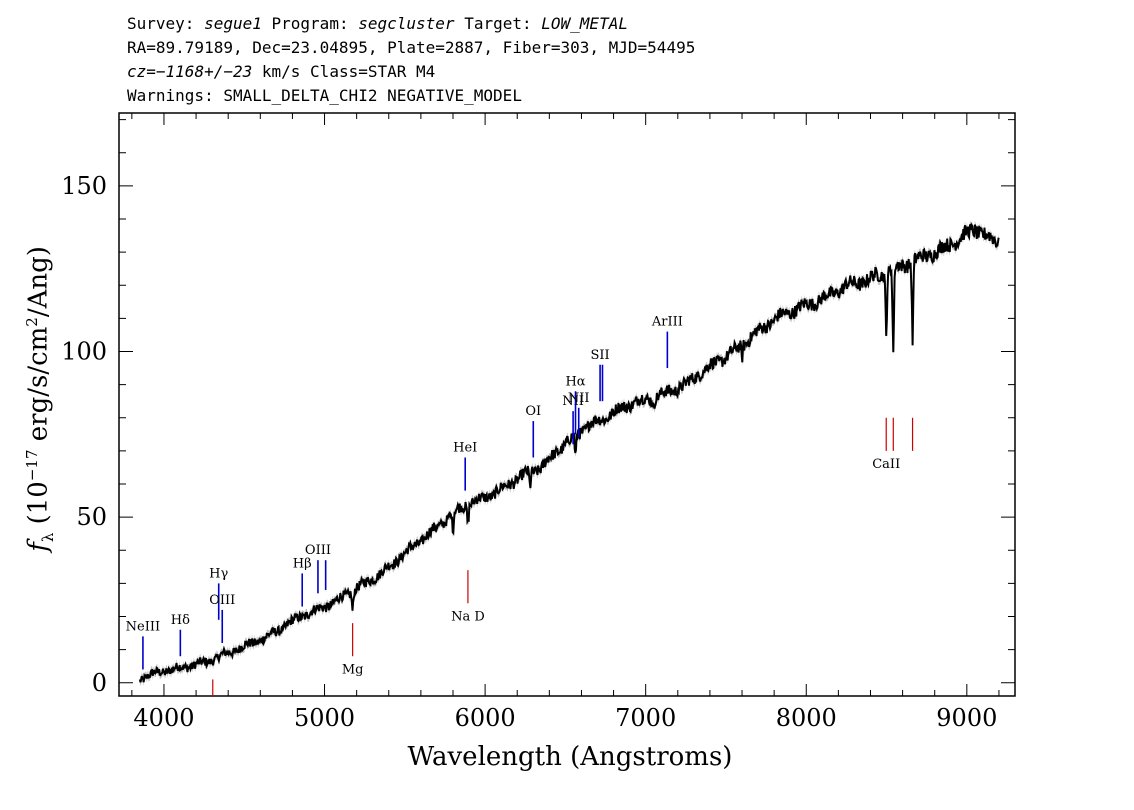 Image resolution: width=1134 pixels, height=810 pixels. I want to click on ylabel-part-b: erg/s/cm, so click(38, 388).